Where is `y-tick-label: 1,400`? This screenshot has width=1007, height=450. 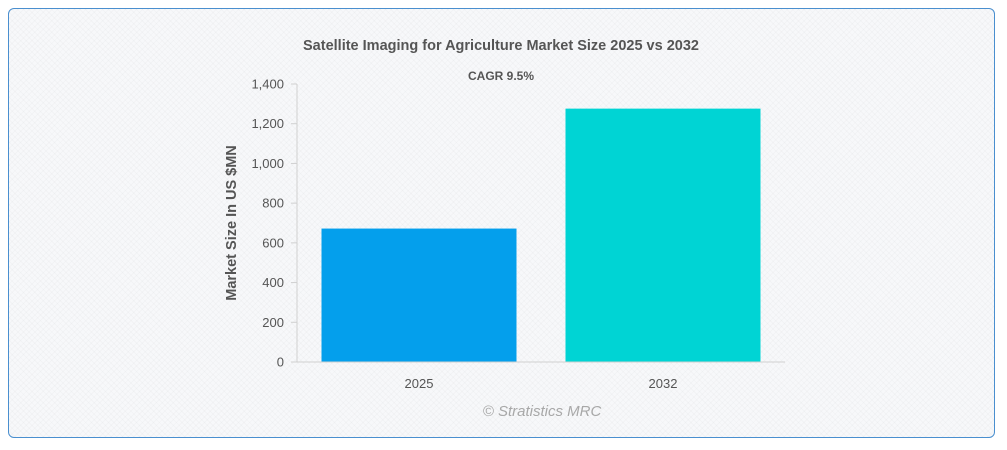
y-tick-label: 1,400 is located at coordinates (267, 84).